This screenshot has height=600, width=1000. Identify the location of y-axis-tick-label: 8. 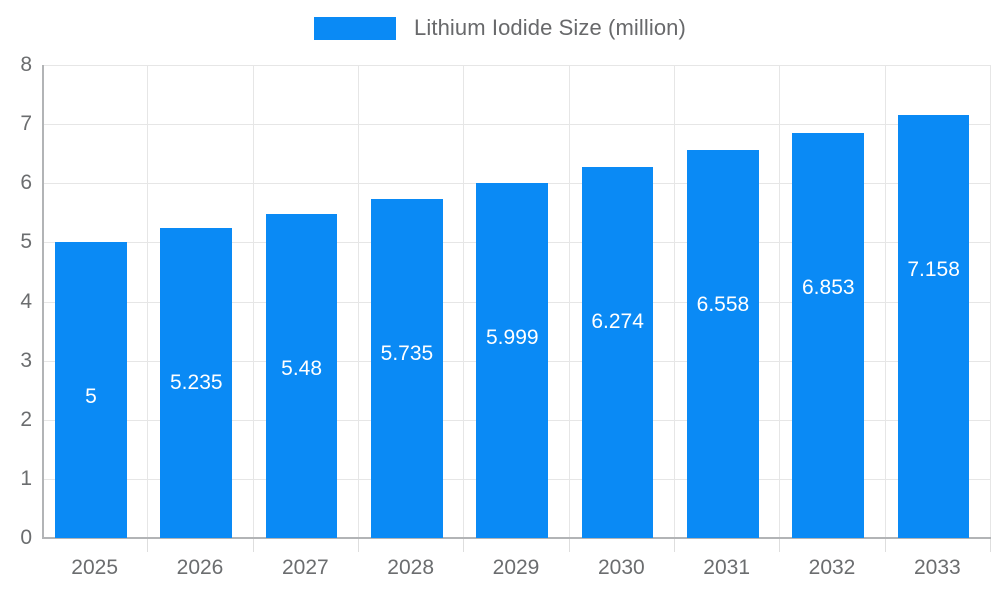
(26, 64).